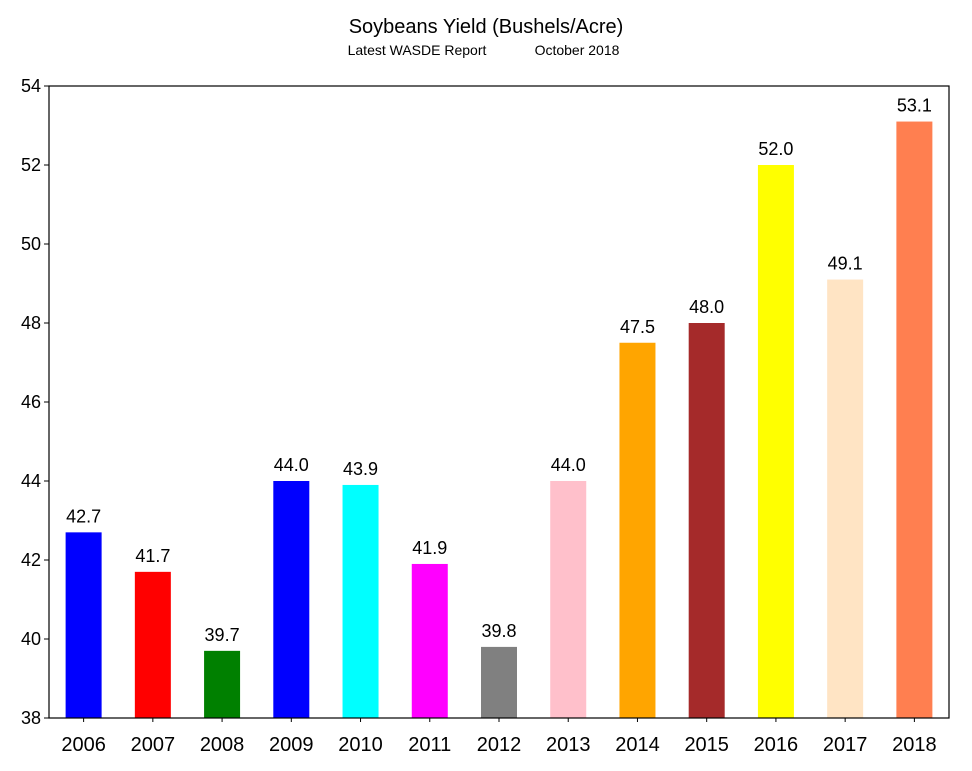 This screenshot has width=972, height=771. What do you see at coordinates (429, 640) in the screenshot?
I see `bar-2011` at bounding box center [429, 640].